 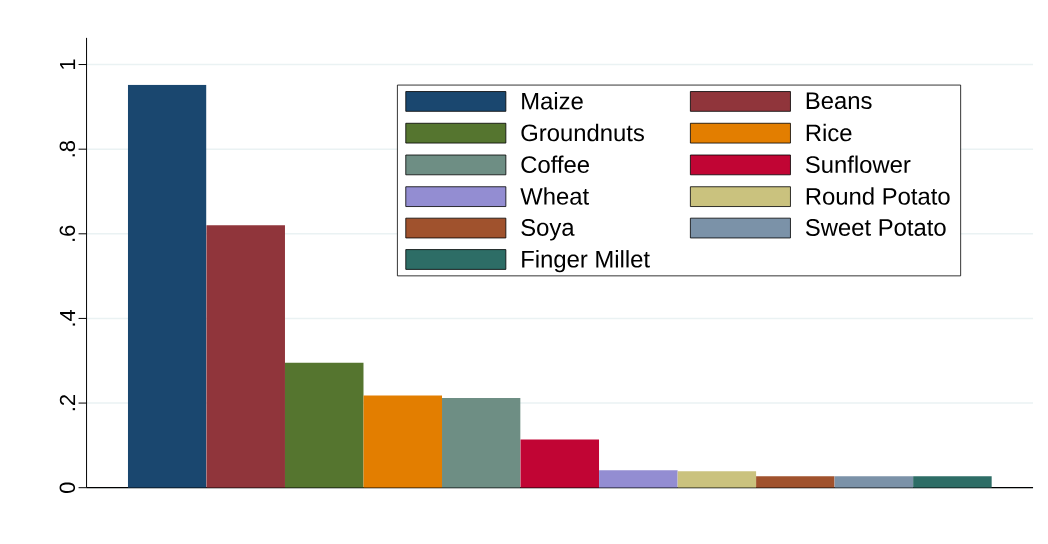 What do you see at coordinates (878, 196) in the screenshot?
I see `legend-label: Round Potato` at bounding box center [878, 196].